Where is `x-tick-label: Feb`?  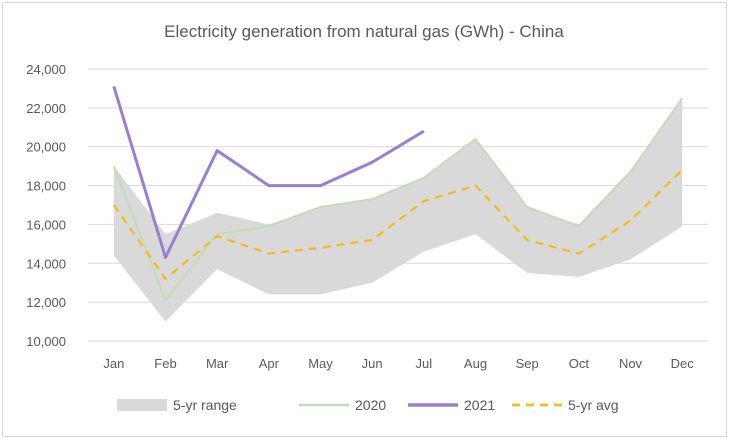 x-tick-label: Feb is located at coordinates (165, 363).